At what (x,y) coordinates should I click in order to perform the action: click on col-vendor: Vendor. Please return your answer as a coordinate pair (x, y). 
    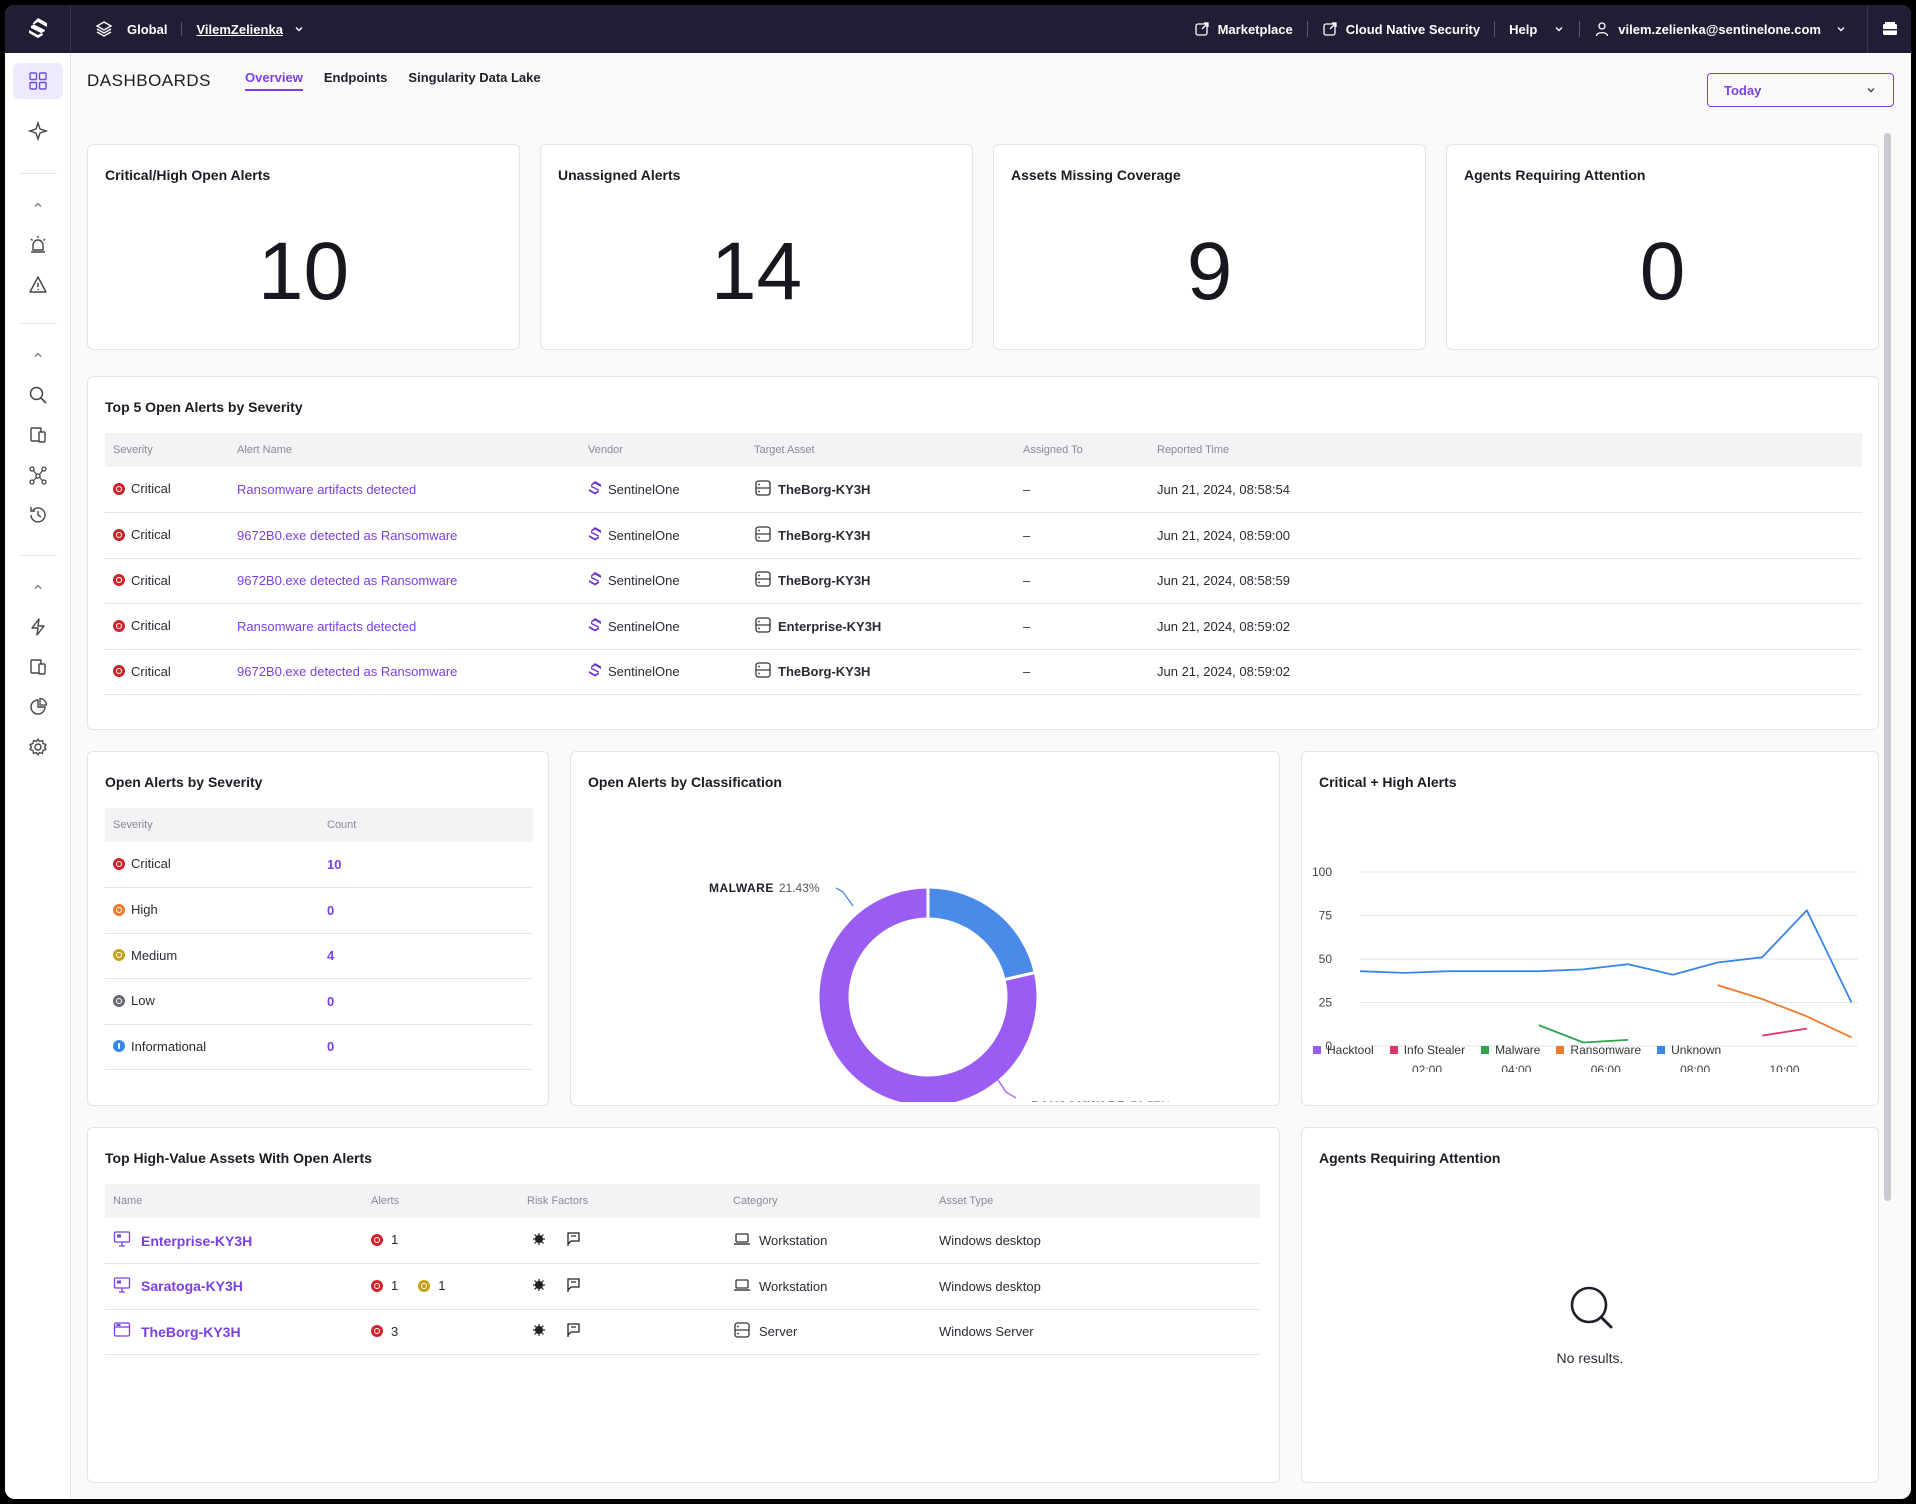
    Looking at the image, I should click on (663, 450).